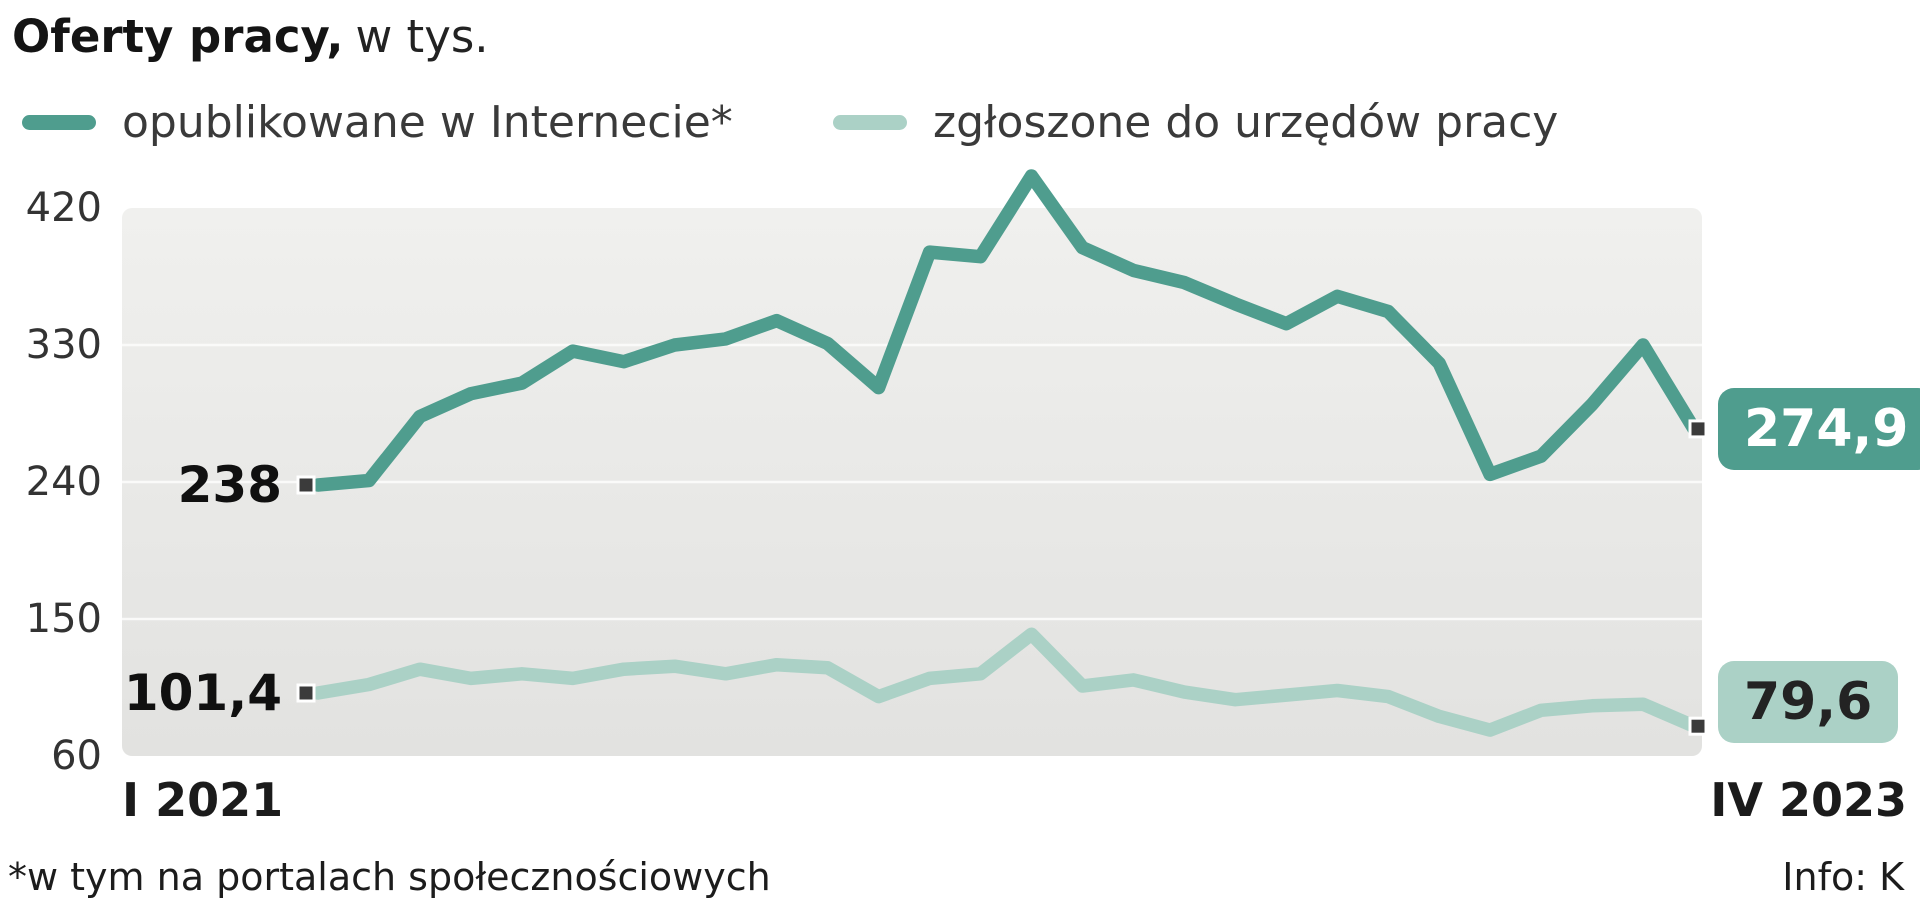  What do you see at coordinates (1843, 877) in the screenshot?
I see `source-credit: Info: K` at bounding box center [1843, 877].